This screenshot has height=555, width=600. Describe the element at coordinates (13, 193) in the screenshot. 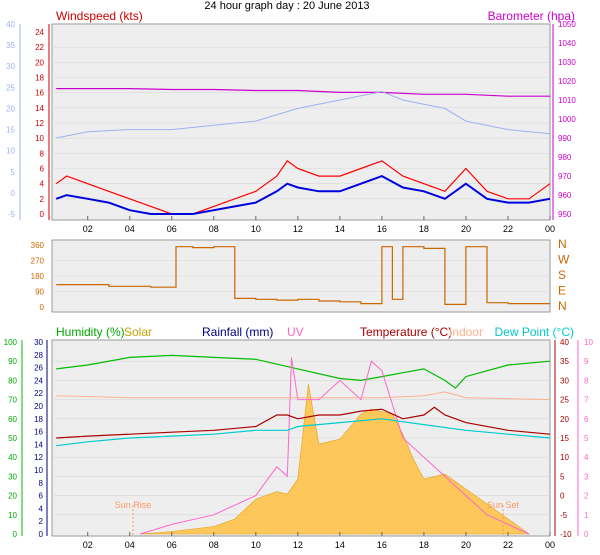

I see `outer-tick-label: 0` at that location.